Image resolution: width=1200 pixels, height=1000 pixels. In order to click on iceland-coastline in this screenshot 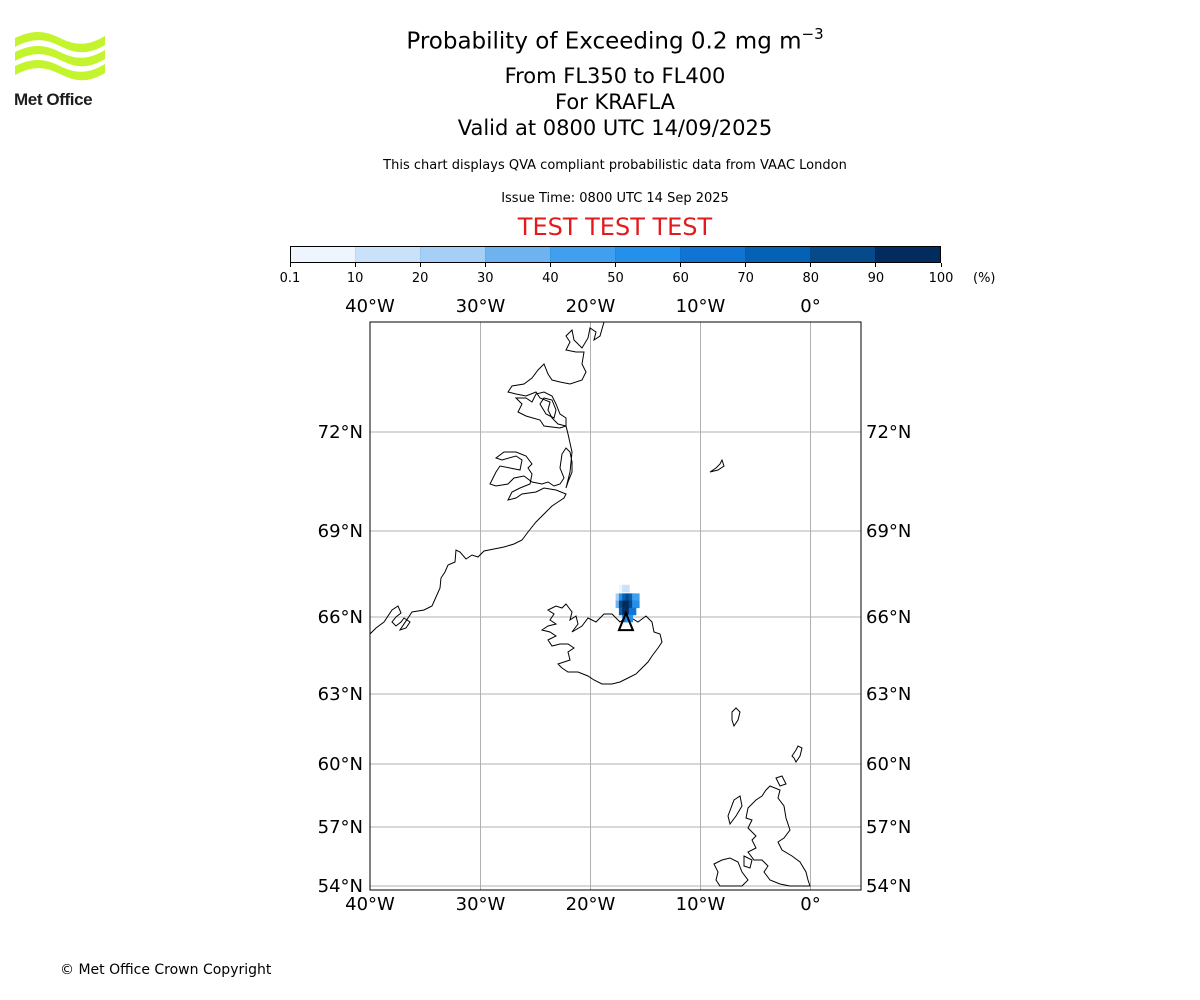, I will do `click(601, 644)`.